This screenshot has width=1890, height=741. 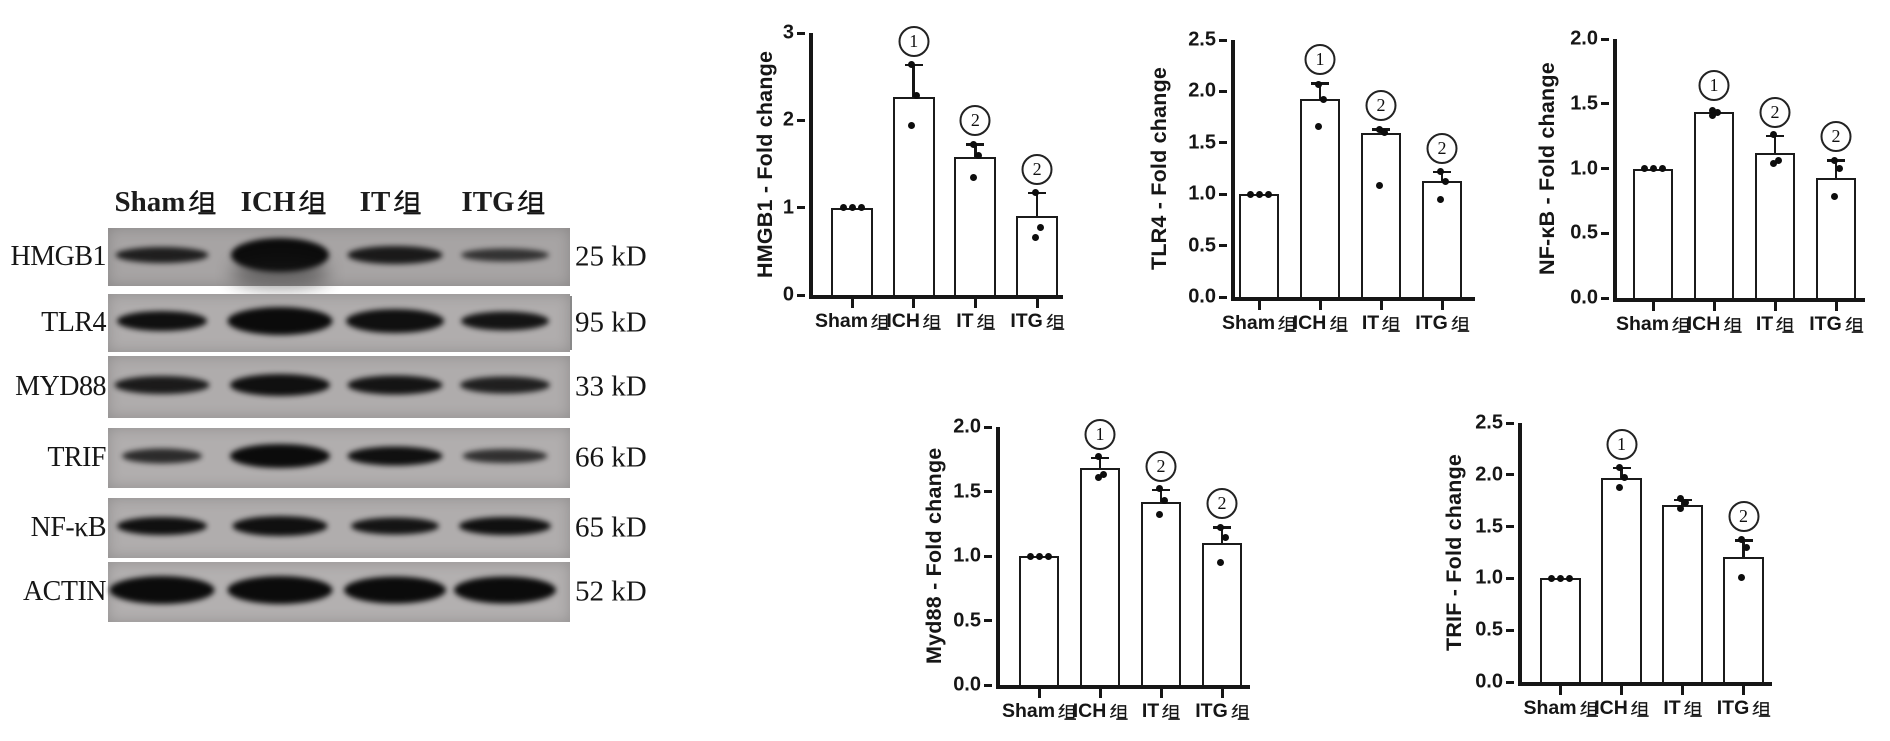 What do you see at coordinates (1222, 614) in the screenshot?
I see `bar-ITG` at bounding box center [1222, 614].